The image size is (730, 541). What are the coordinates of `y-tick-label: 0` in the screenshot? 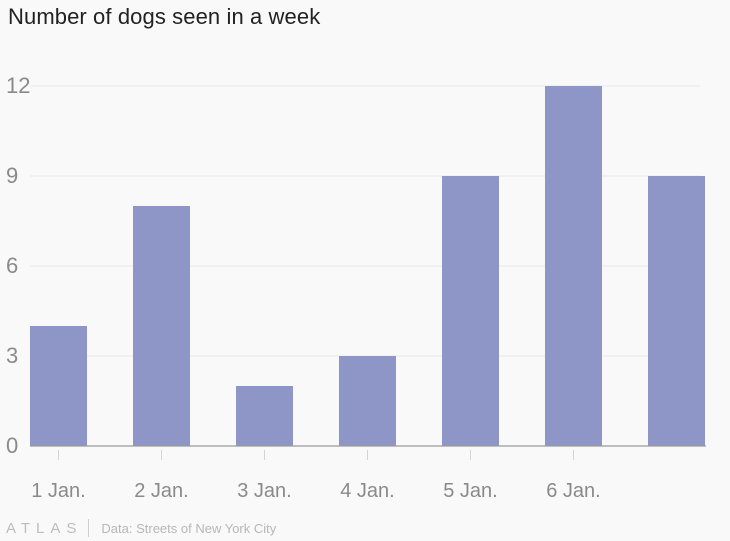 It's located at (12, 445).